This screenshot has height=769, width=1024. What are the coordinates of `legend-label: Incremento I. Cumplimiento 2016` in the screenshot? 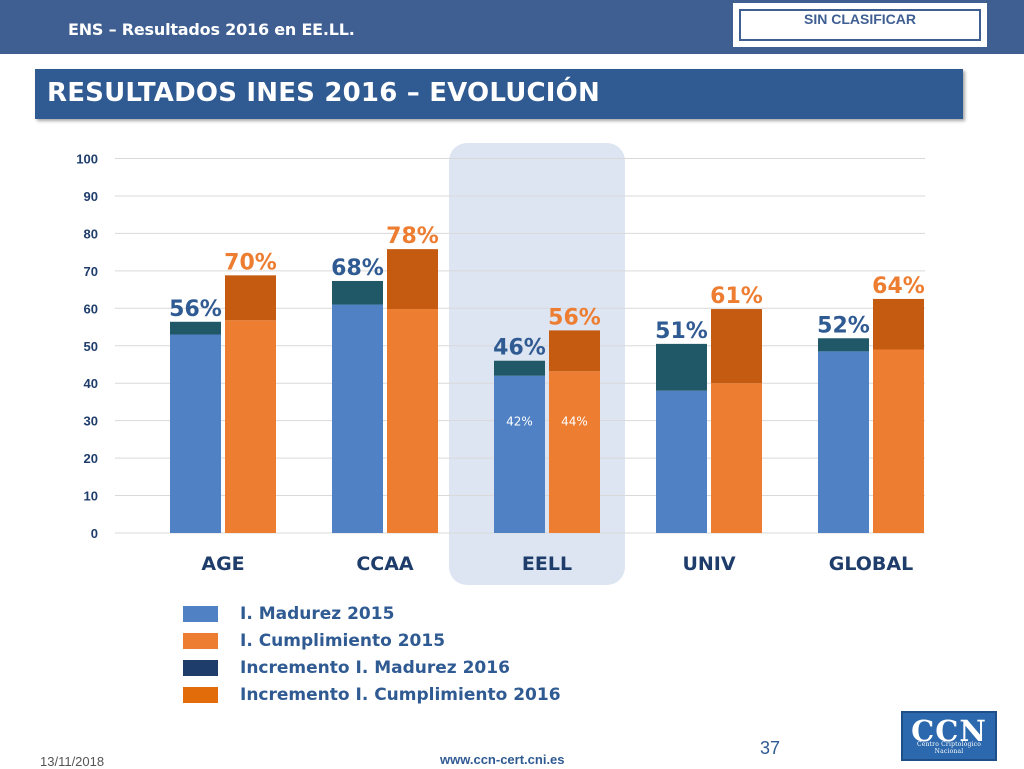 It's located at (400, 694).